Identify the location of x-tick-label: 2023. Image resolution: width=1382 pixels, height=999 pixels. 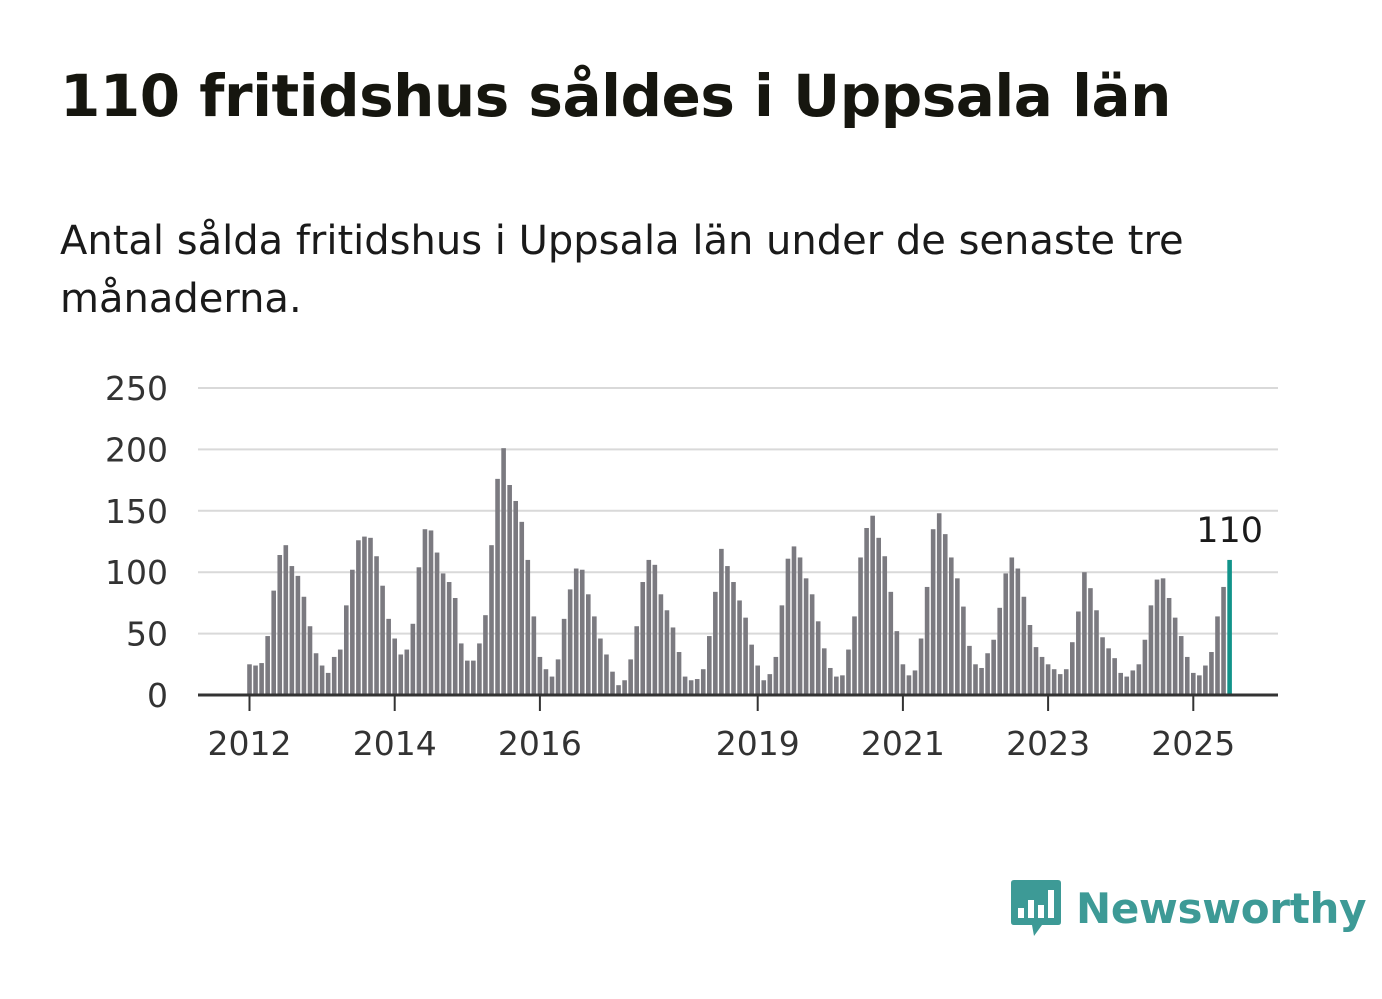
(1048, 743).